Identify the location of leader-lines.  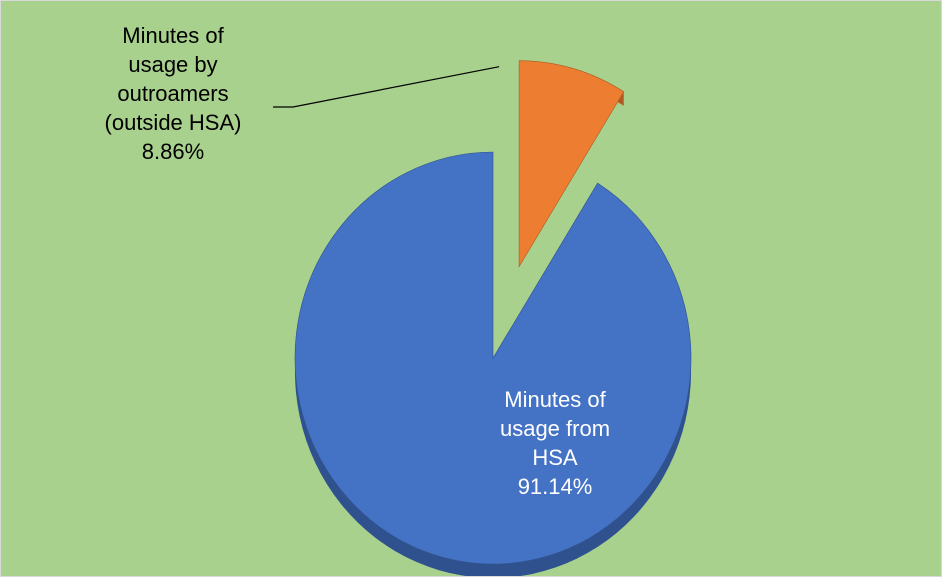
(386, 87).